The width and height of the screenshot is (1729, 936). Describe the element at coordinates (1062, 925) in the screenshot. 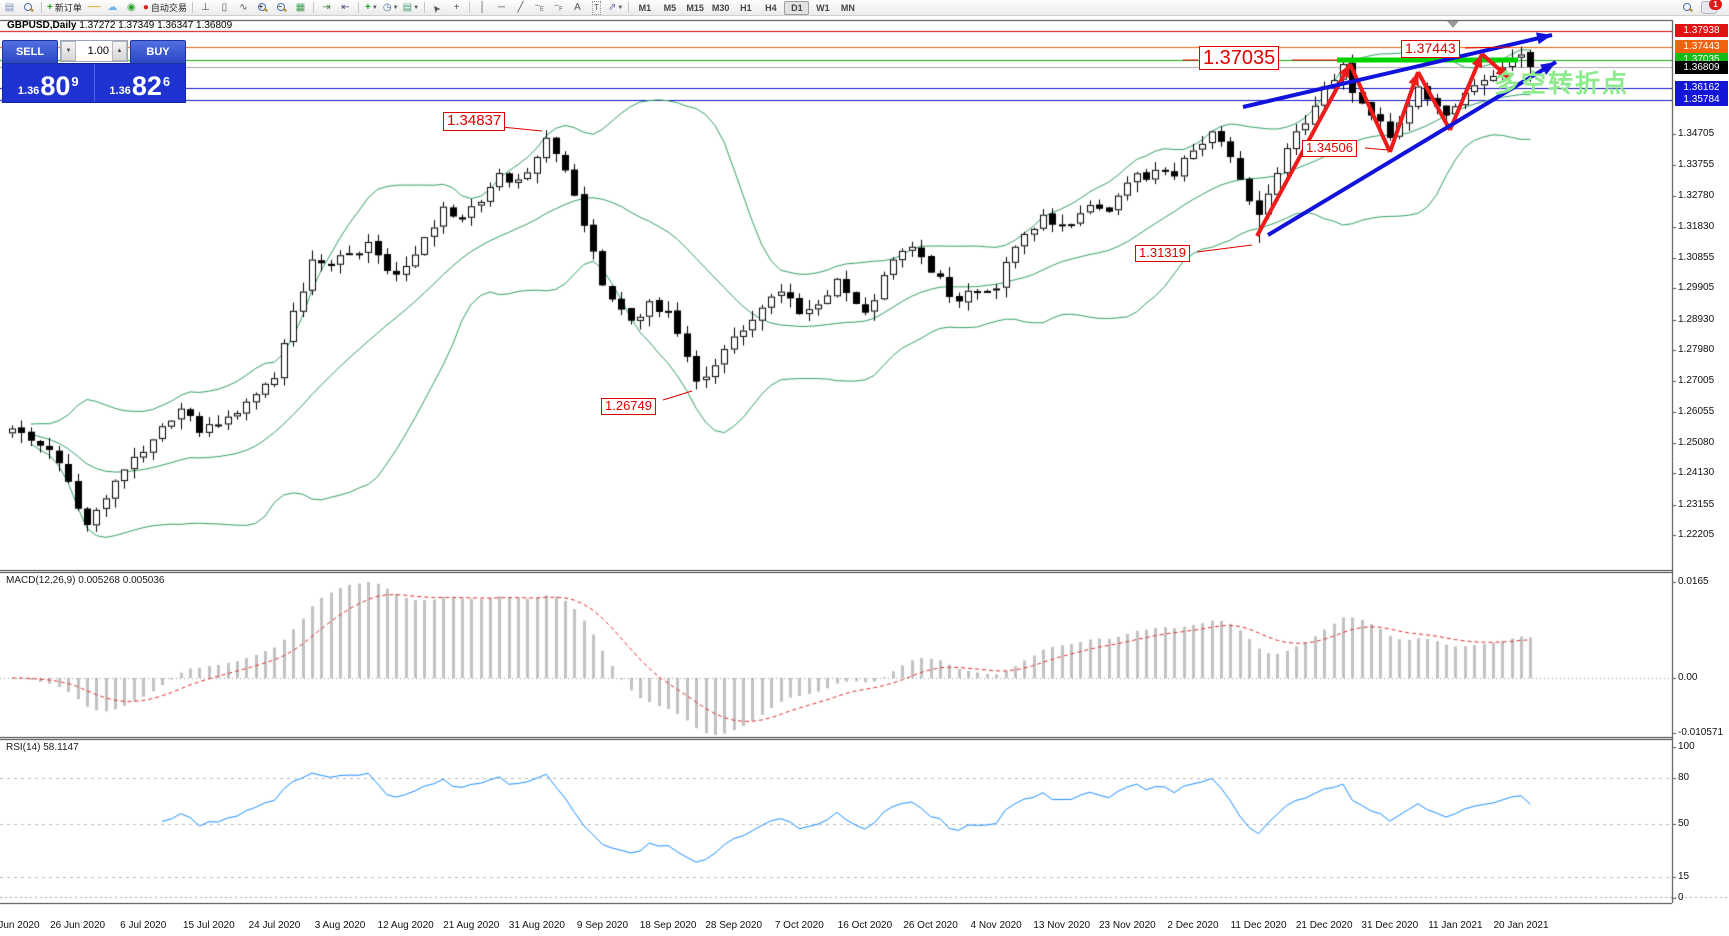

I see `date-label: 13 Nov 2020` at that location.